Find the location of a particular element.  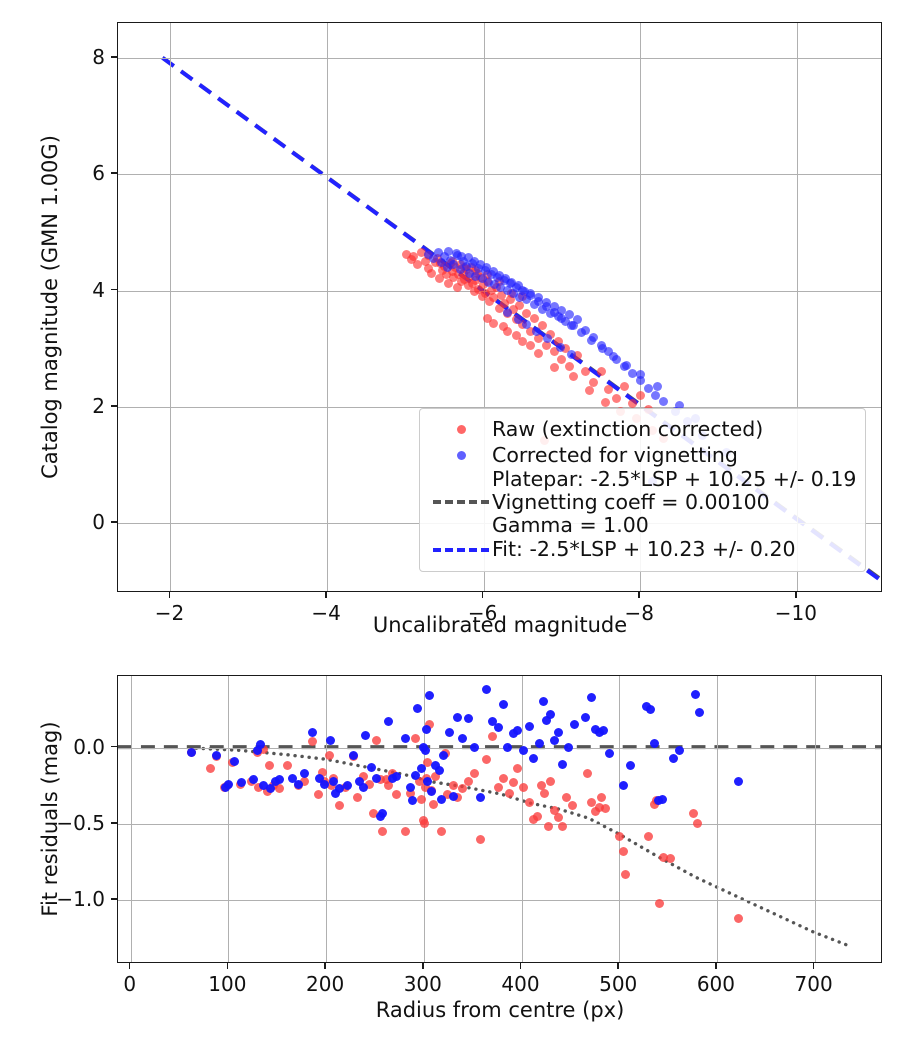

grid-line-vertical is located at coordinates (328, 307).